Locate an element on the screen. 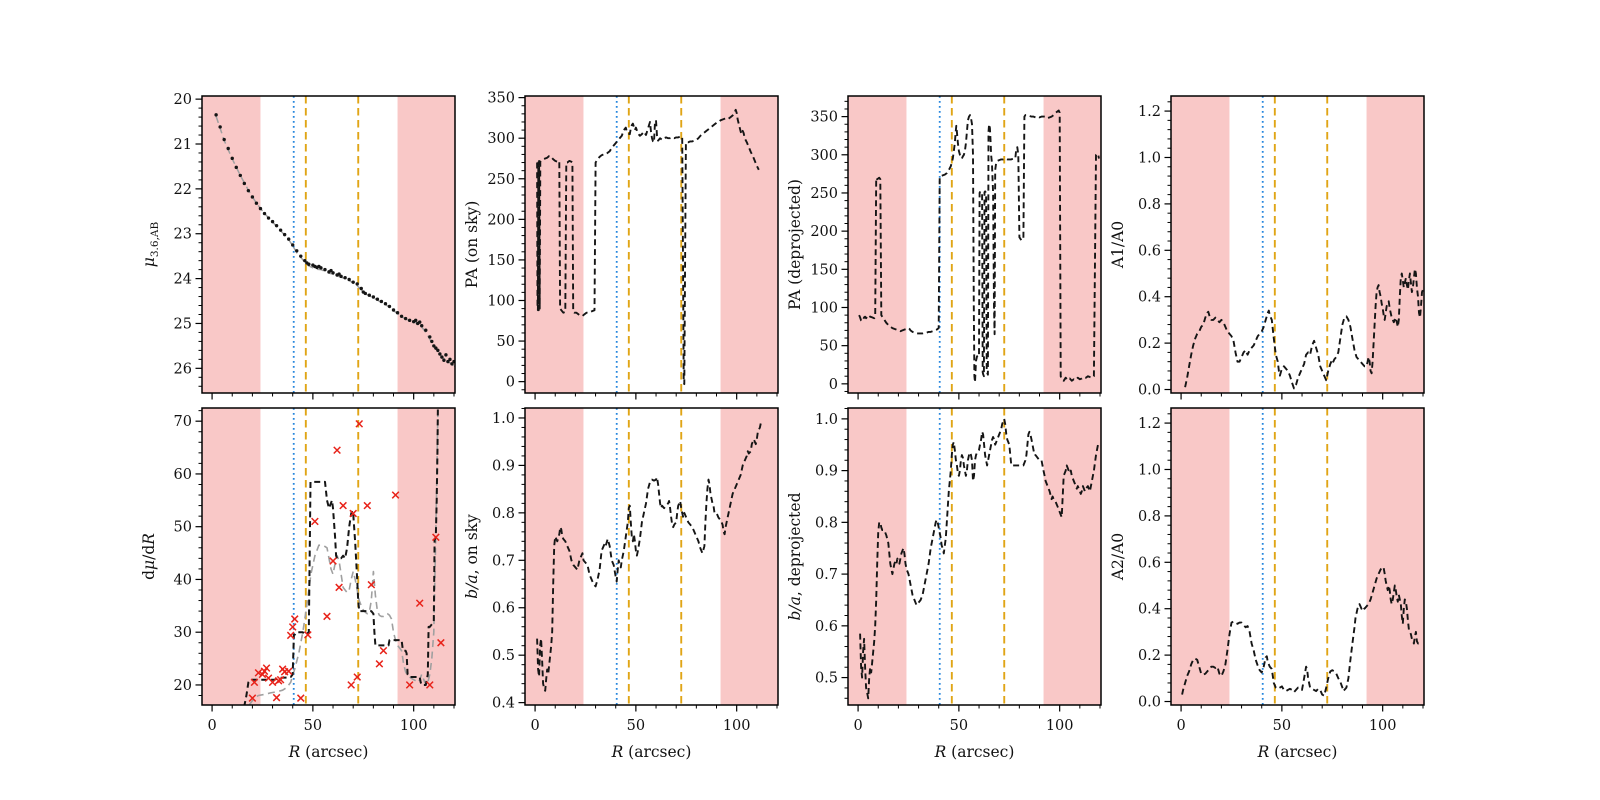  svg-text: 30 is located at coordinates (183, 633).